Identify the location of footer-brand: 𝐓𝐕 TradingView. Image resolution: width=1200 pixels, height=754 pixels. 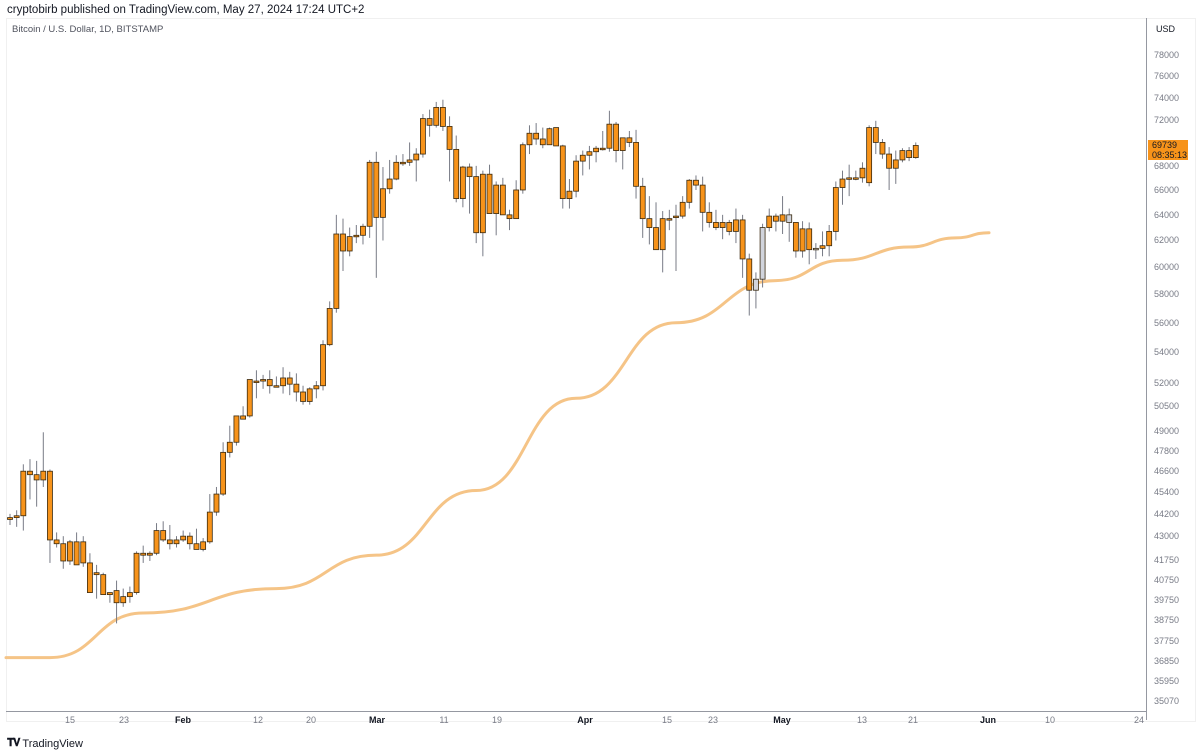
(45, 743).